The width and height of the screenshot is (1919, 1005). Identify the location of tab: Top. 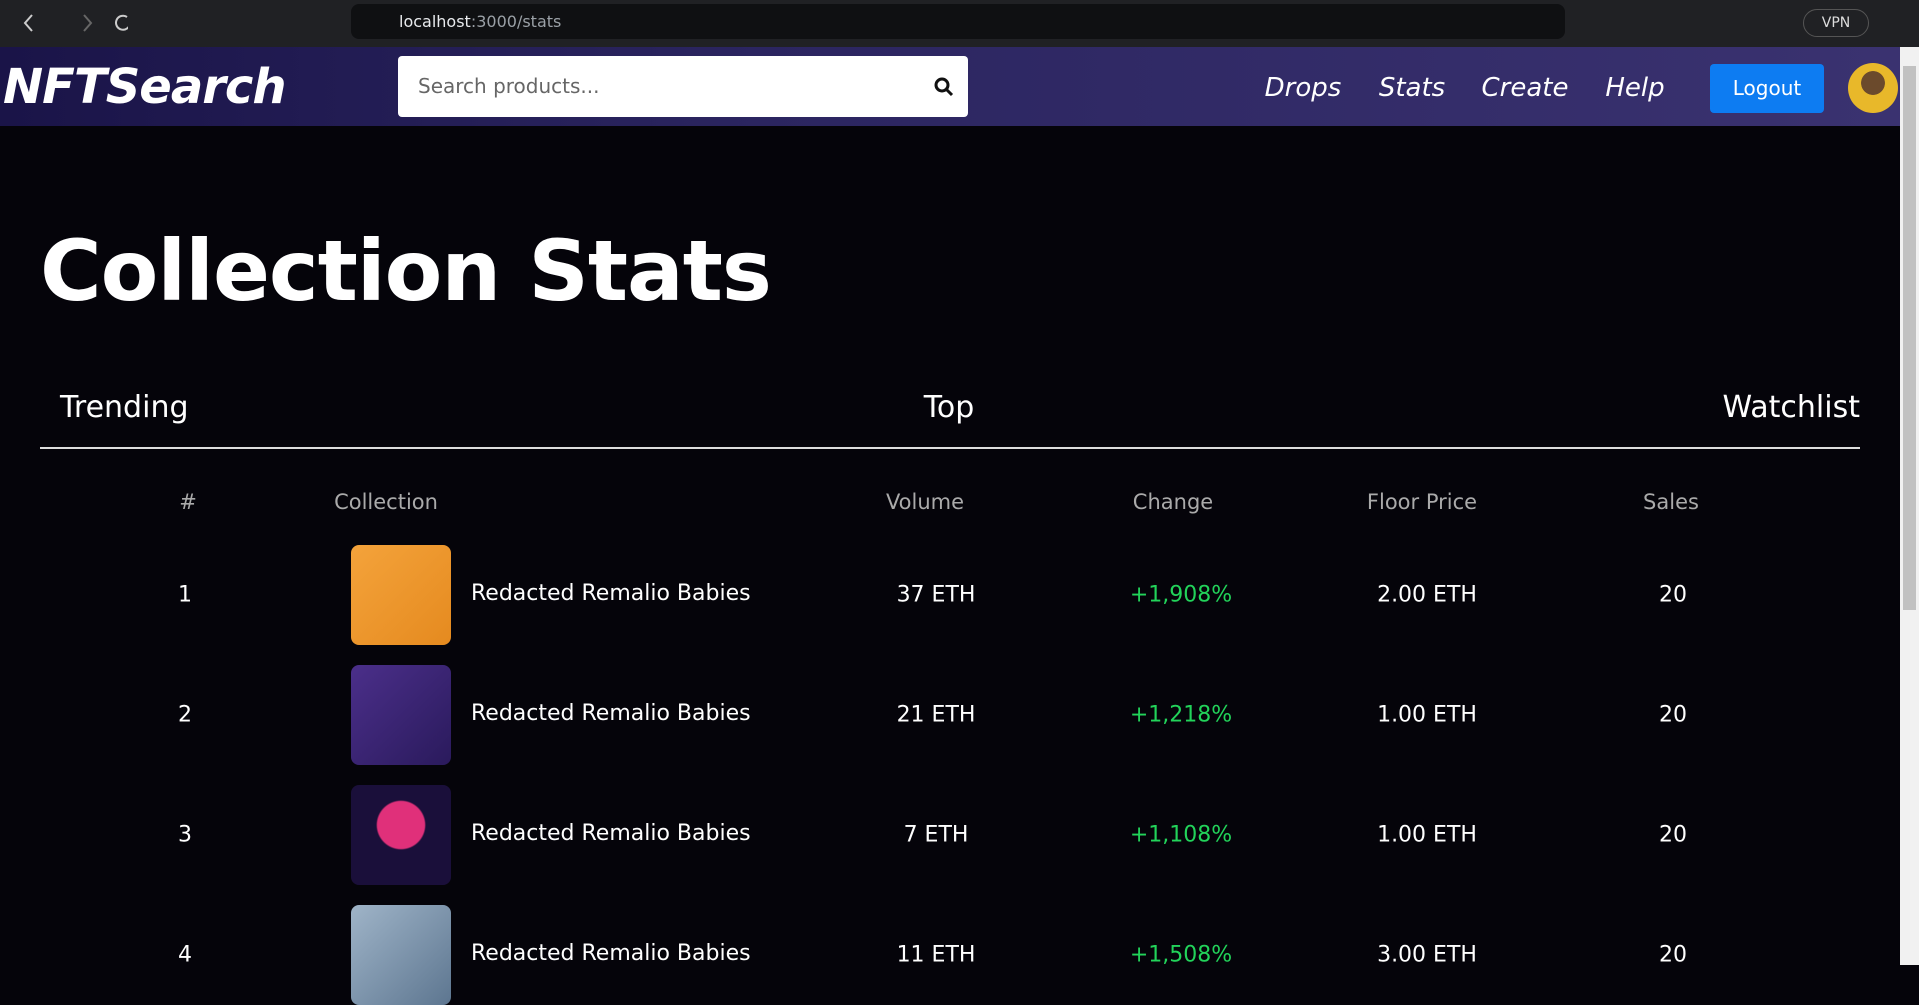
(949, 407).